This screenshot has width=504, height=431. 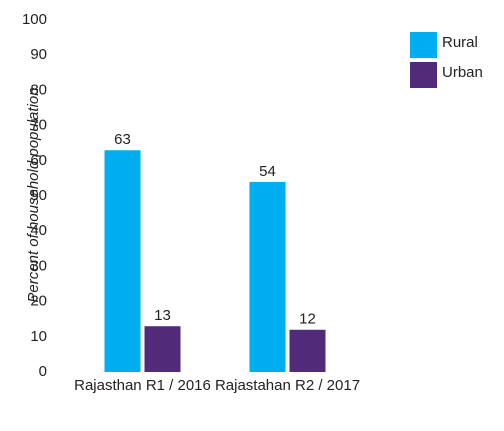 What do you see at coordinates (307, 319) in the screenshot?
I see `data-label: 12` at bounding box center [307, 319].